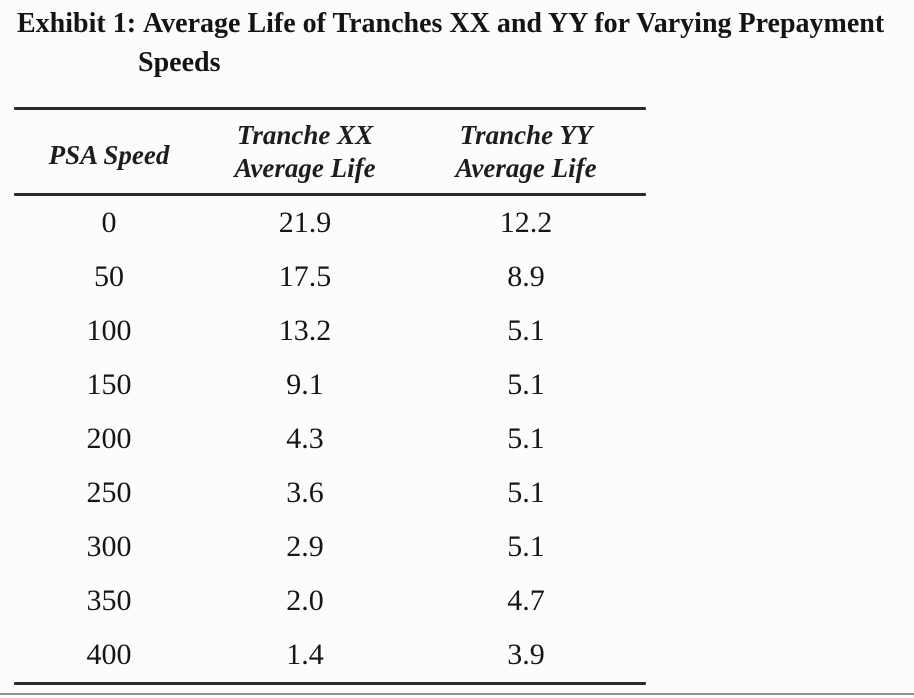 This screenshot has width=914, height=698. What do you see at coordinates (109, 330) in the screenshot?
I see `cell-psa-speed: 100` at bounding box center [109, 330].